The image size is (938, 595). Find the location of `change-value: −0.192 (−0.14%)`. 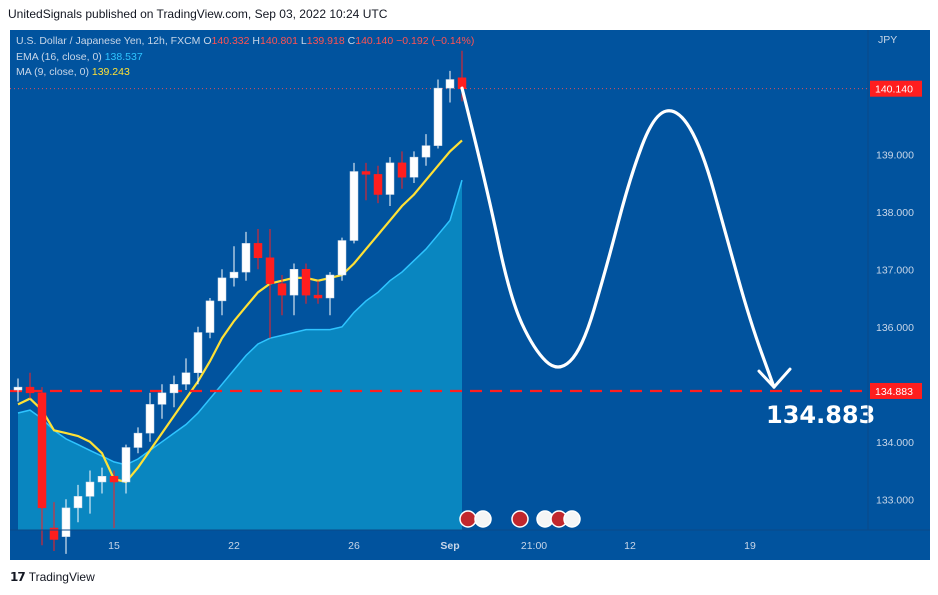

change-value: −0.192 (−0.14%) is located at coordinates (435, 41).